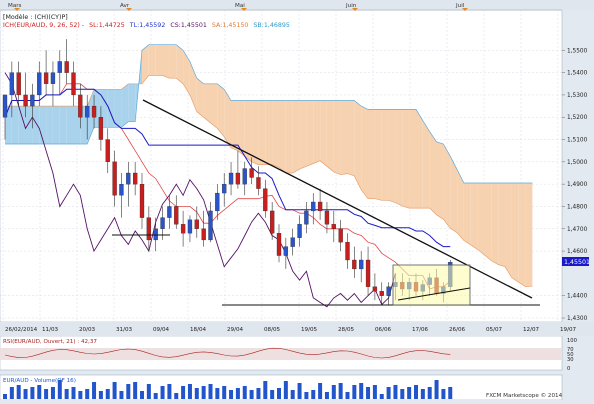 The width and height of the screenshot is (594, 404). Describe the element at coordinates (570, 350) in the screenshot. I see `rsi-tick-label: 70` at that location.